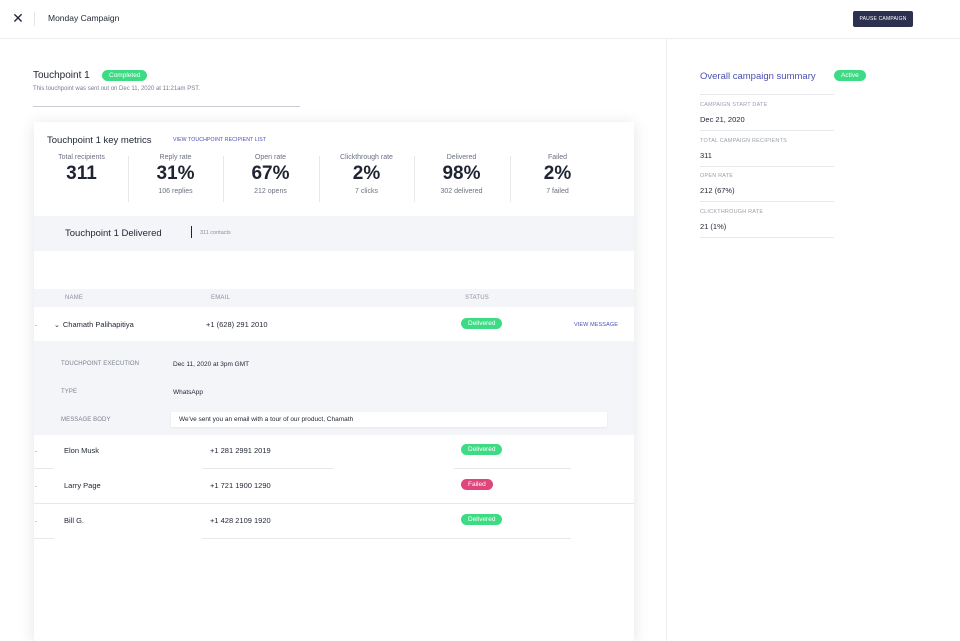  What do you see at coordinates (34, 19) in the screenshot?
I see `header-divider` at bounding box center [34, 19].